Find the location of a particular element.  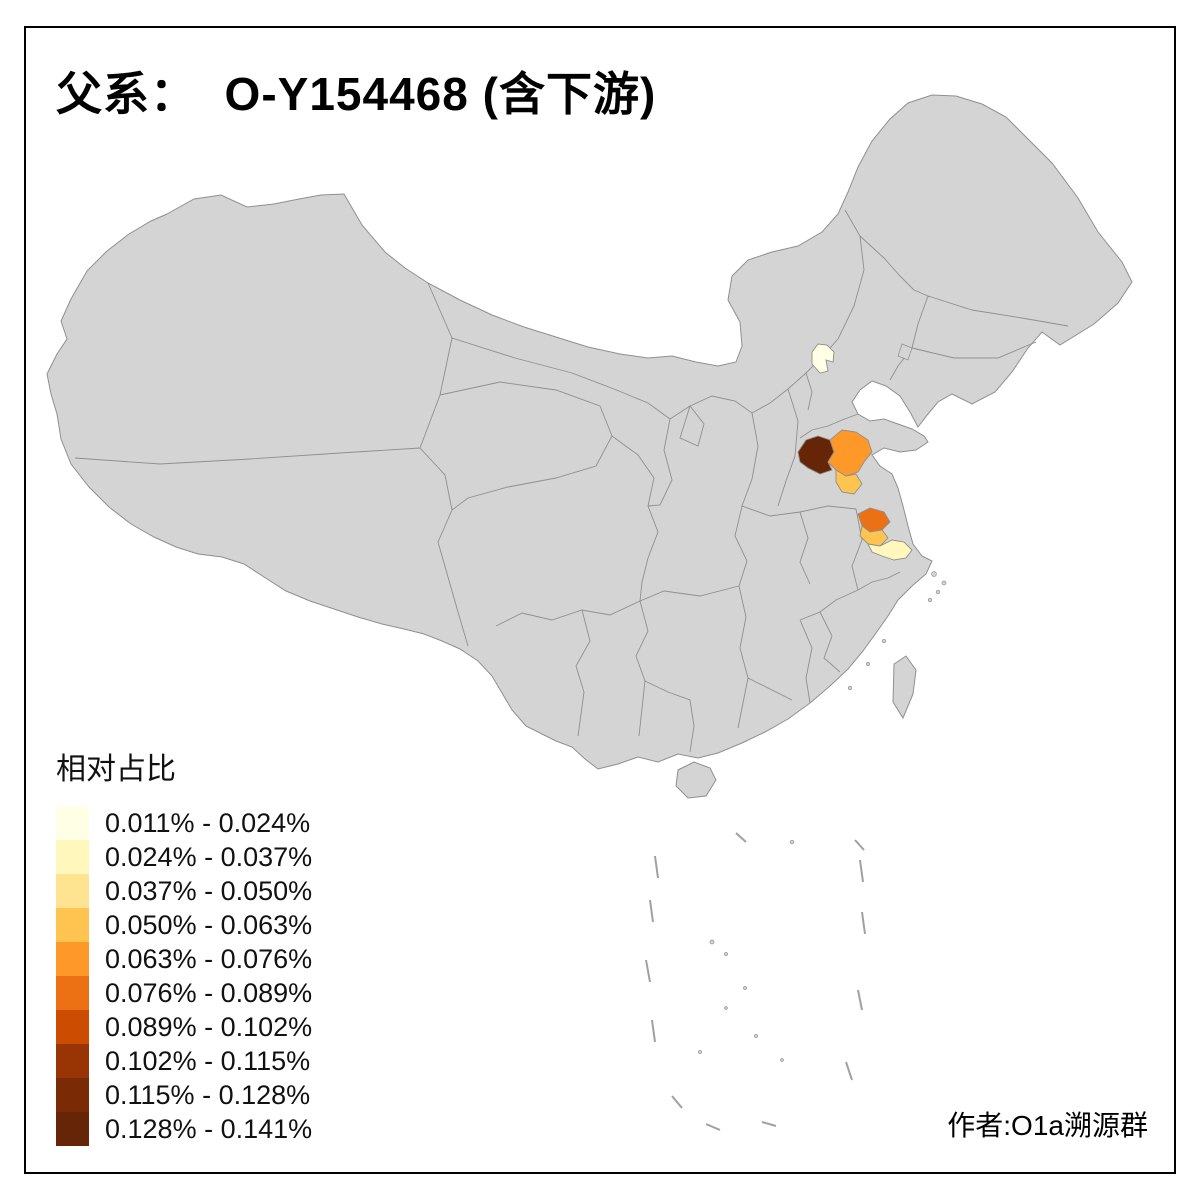

page-title: 父系： O-Y154468 (含下游) is located at coordinates (356, 94).